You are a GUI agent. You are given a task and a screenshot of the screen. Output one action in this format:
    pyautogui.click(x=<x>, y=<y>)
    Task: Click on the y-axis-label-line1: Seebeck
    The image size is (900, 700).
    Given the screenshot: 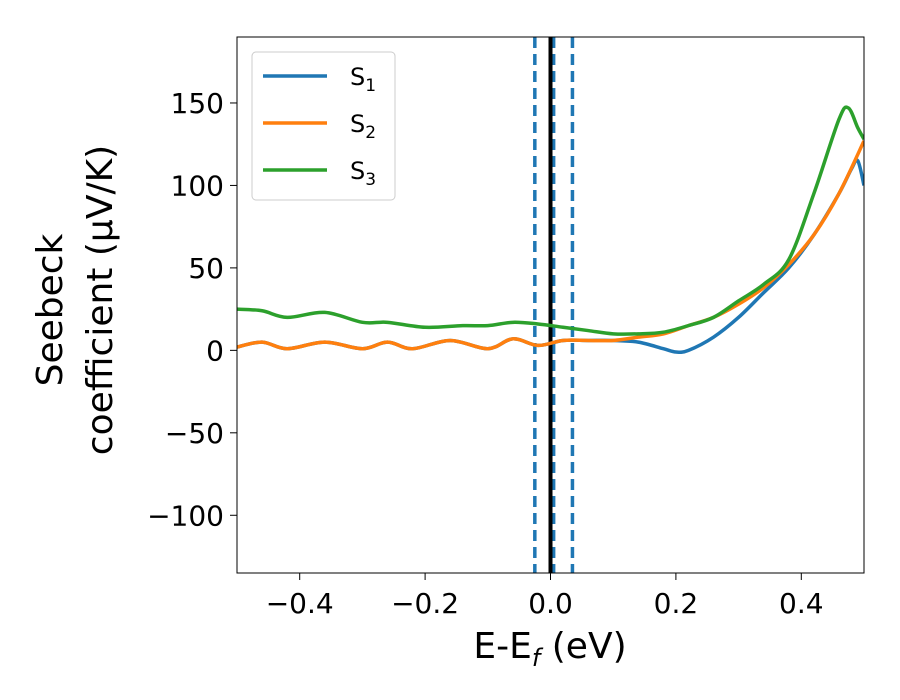 What is the action you would take?
    pyautogui.click(x=50, y=309)
    